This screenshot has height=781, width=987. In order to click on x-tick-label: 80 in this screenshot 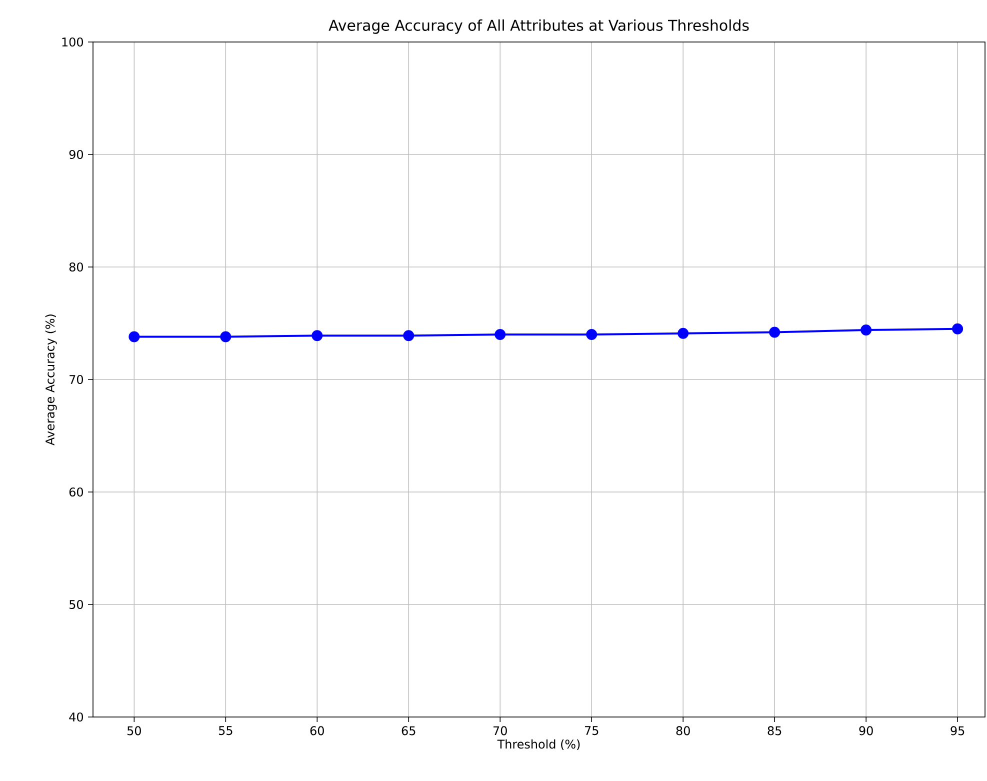, I will do `click(683, 731)`.